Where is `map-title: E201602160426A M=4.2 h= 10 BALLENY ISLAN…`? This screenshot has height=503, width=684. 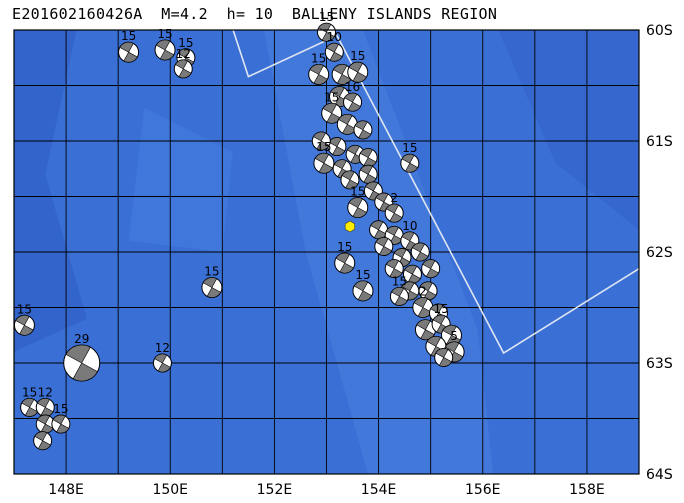 map-title: E201602160426A M=4.2 h= 10 BALLENY ISLAN… is located at coordinates (255, 14).